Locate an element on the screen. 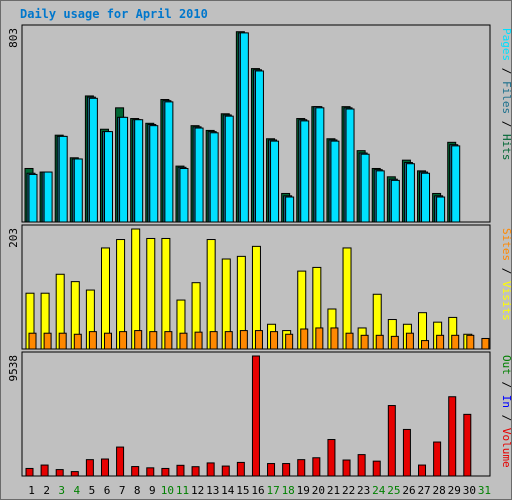 Image resolution: width=512 pixels, height=500 pixels. x-tick-label: 28 is located at coordinates (439, 490).